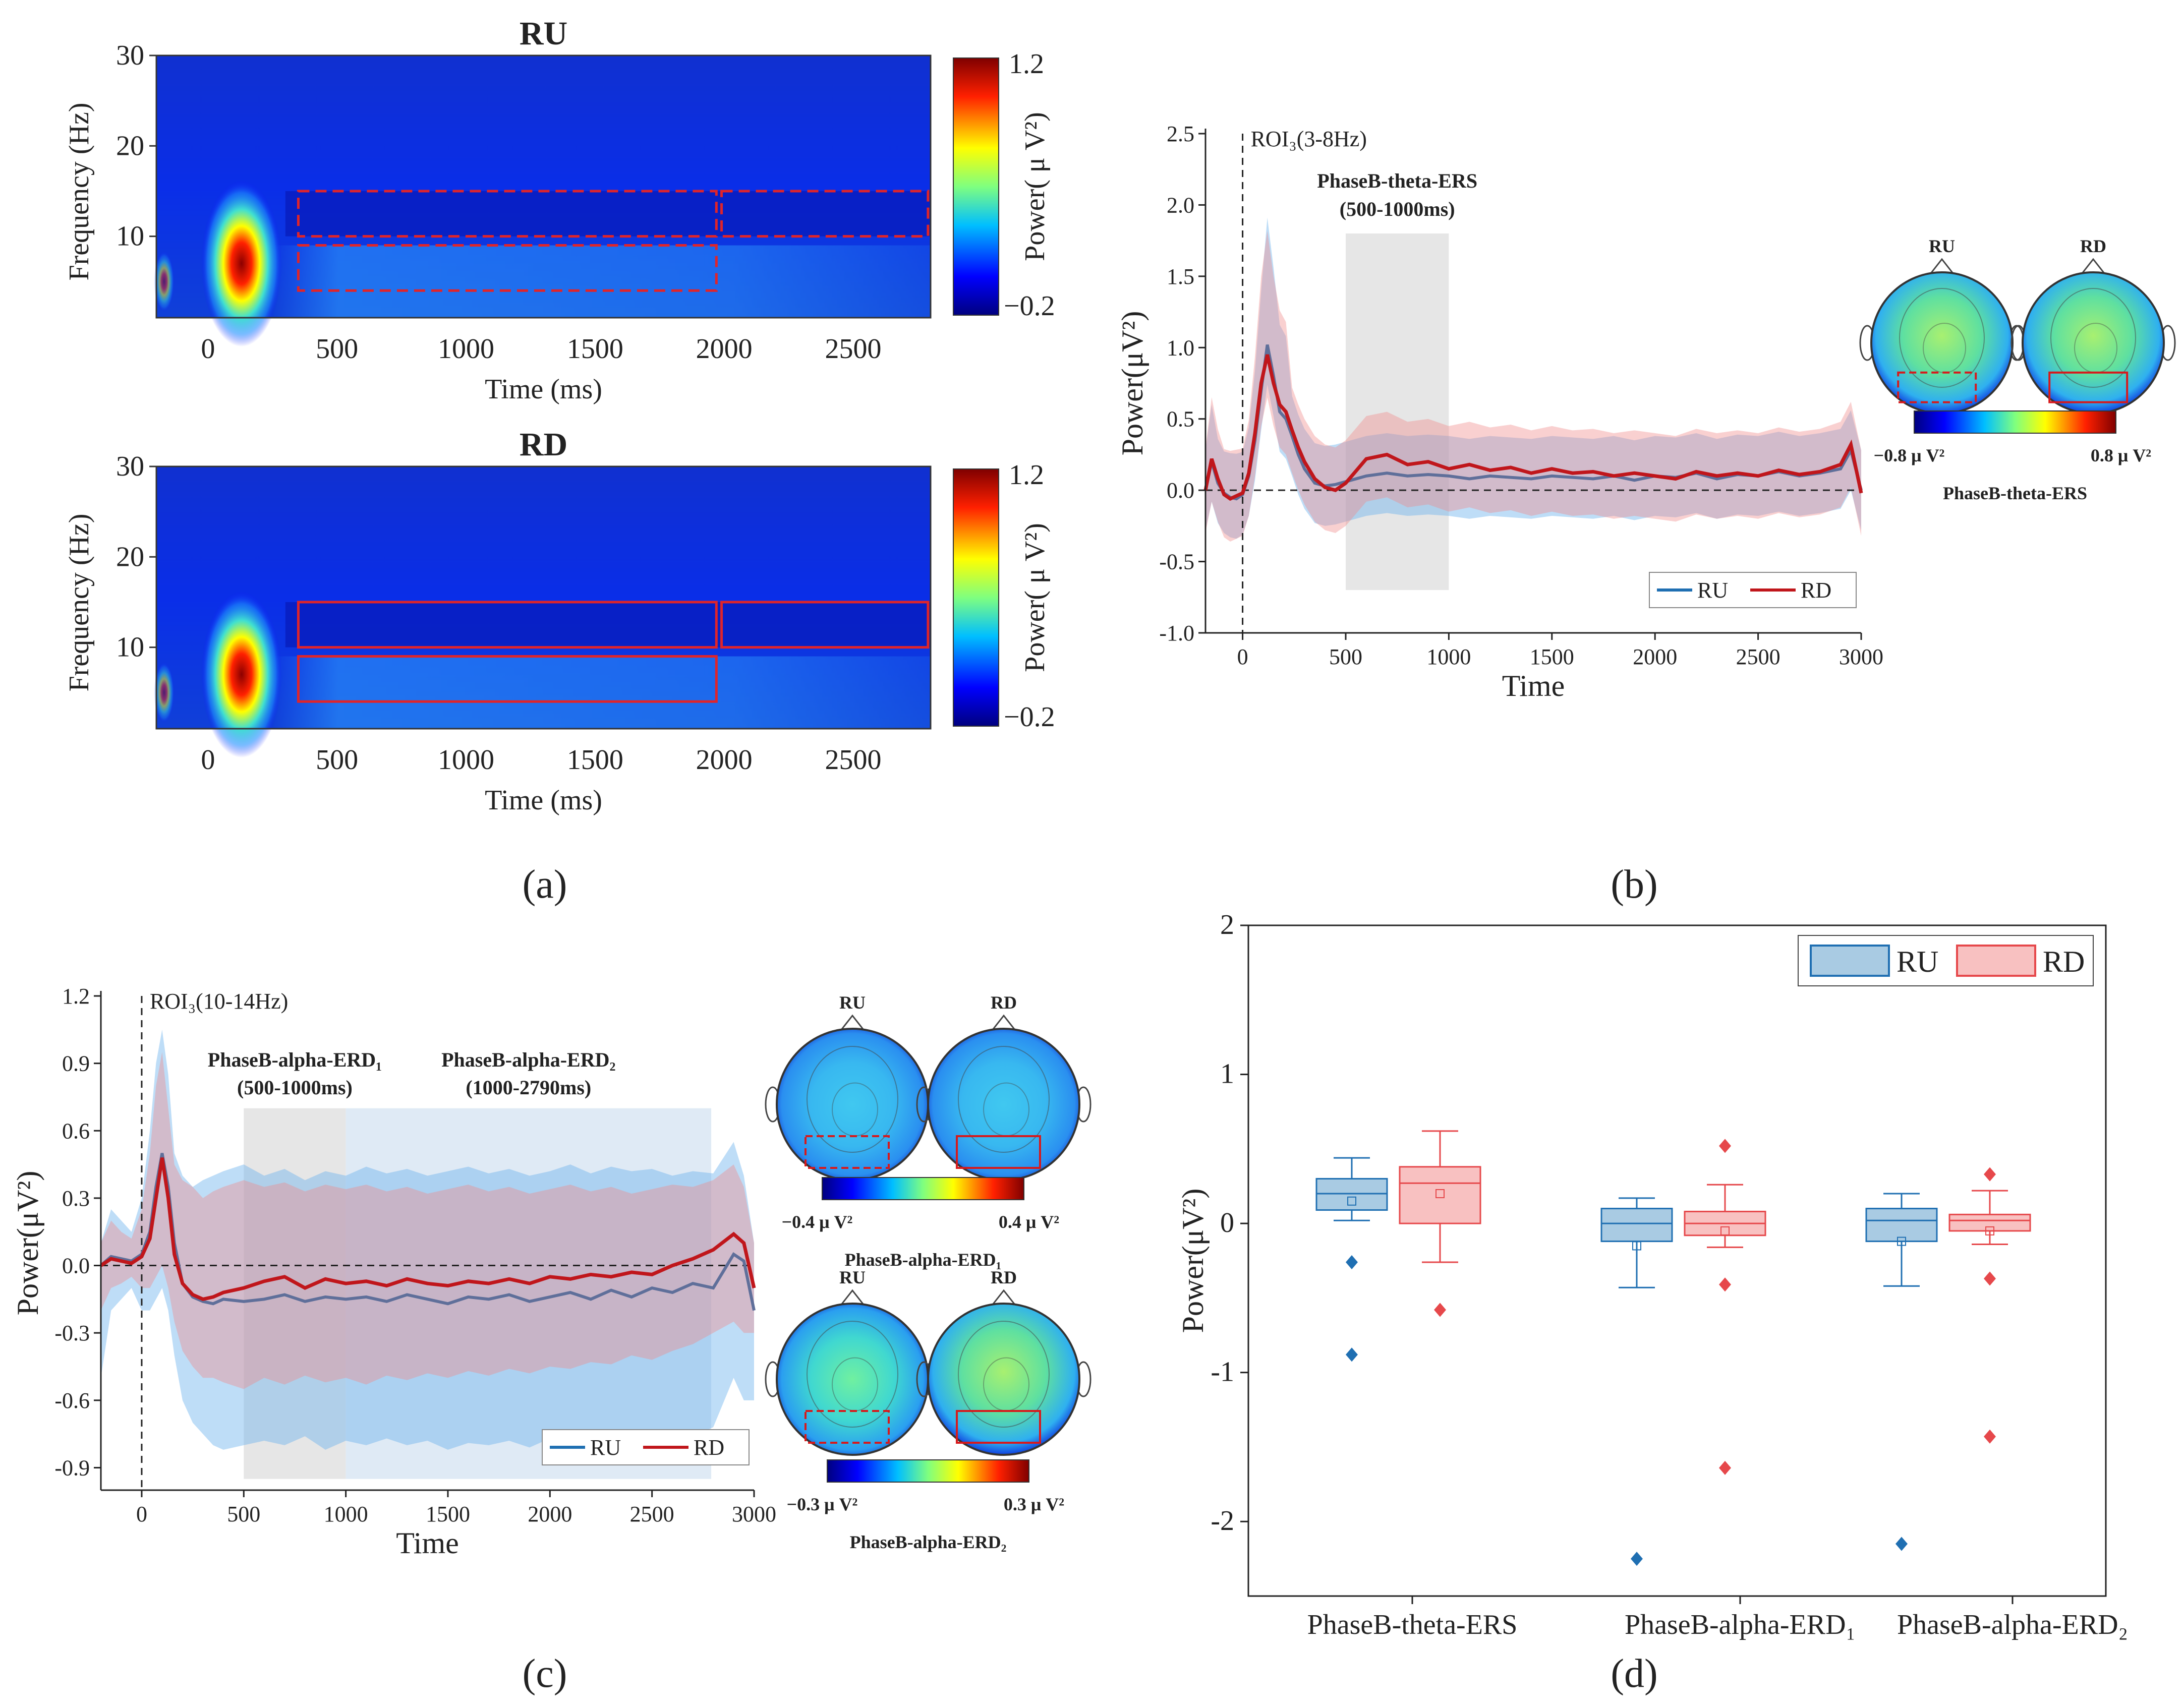 The width and height of the screenshot is (2183, 1708). What do you see at coordinates (754, 1514) in the screenshot?
I see `x-tick-label: 3000` at bounding box center [754, 1514].